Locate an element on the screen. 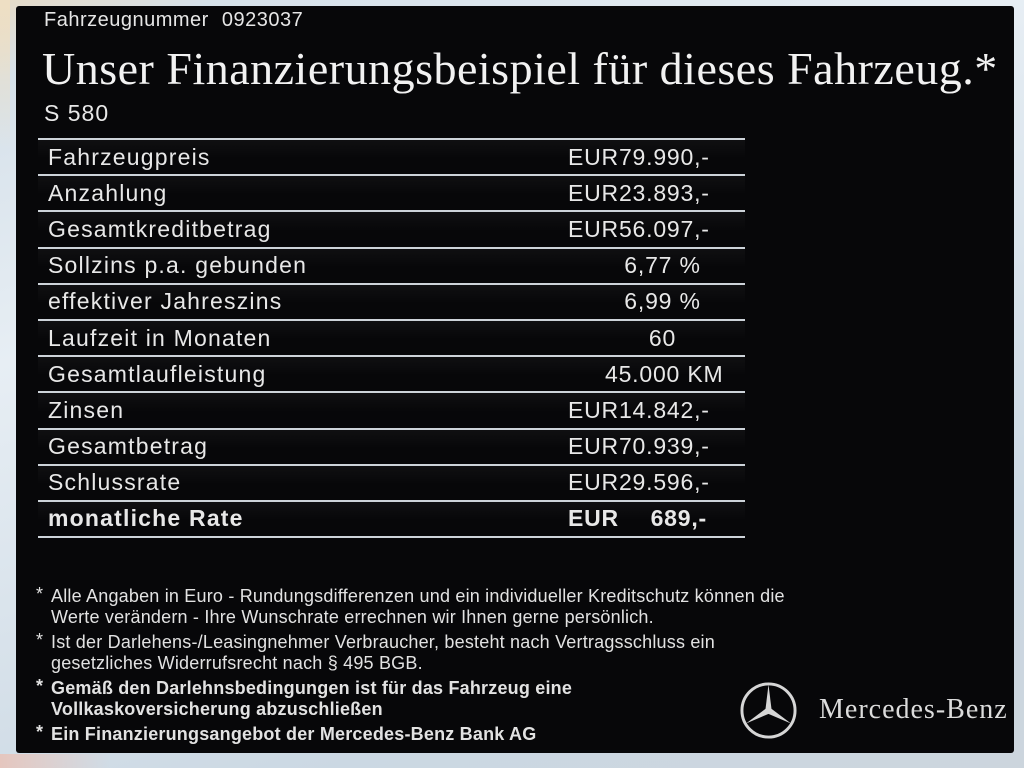 This screenshot has width=1024, height=768. row-value: EUR 23.893,- is located at coordinates (652, 193).